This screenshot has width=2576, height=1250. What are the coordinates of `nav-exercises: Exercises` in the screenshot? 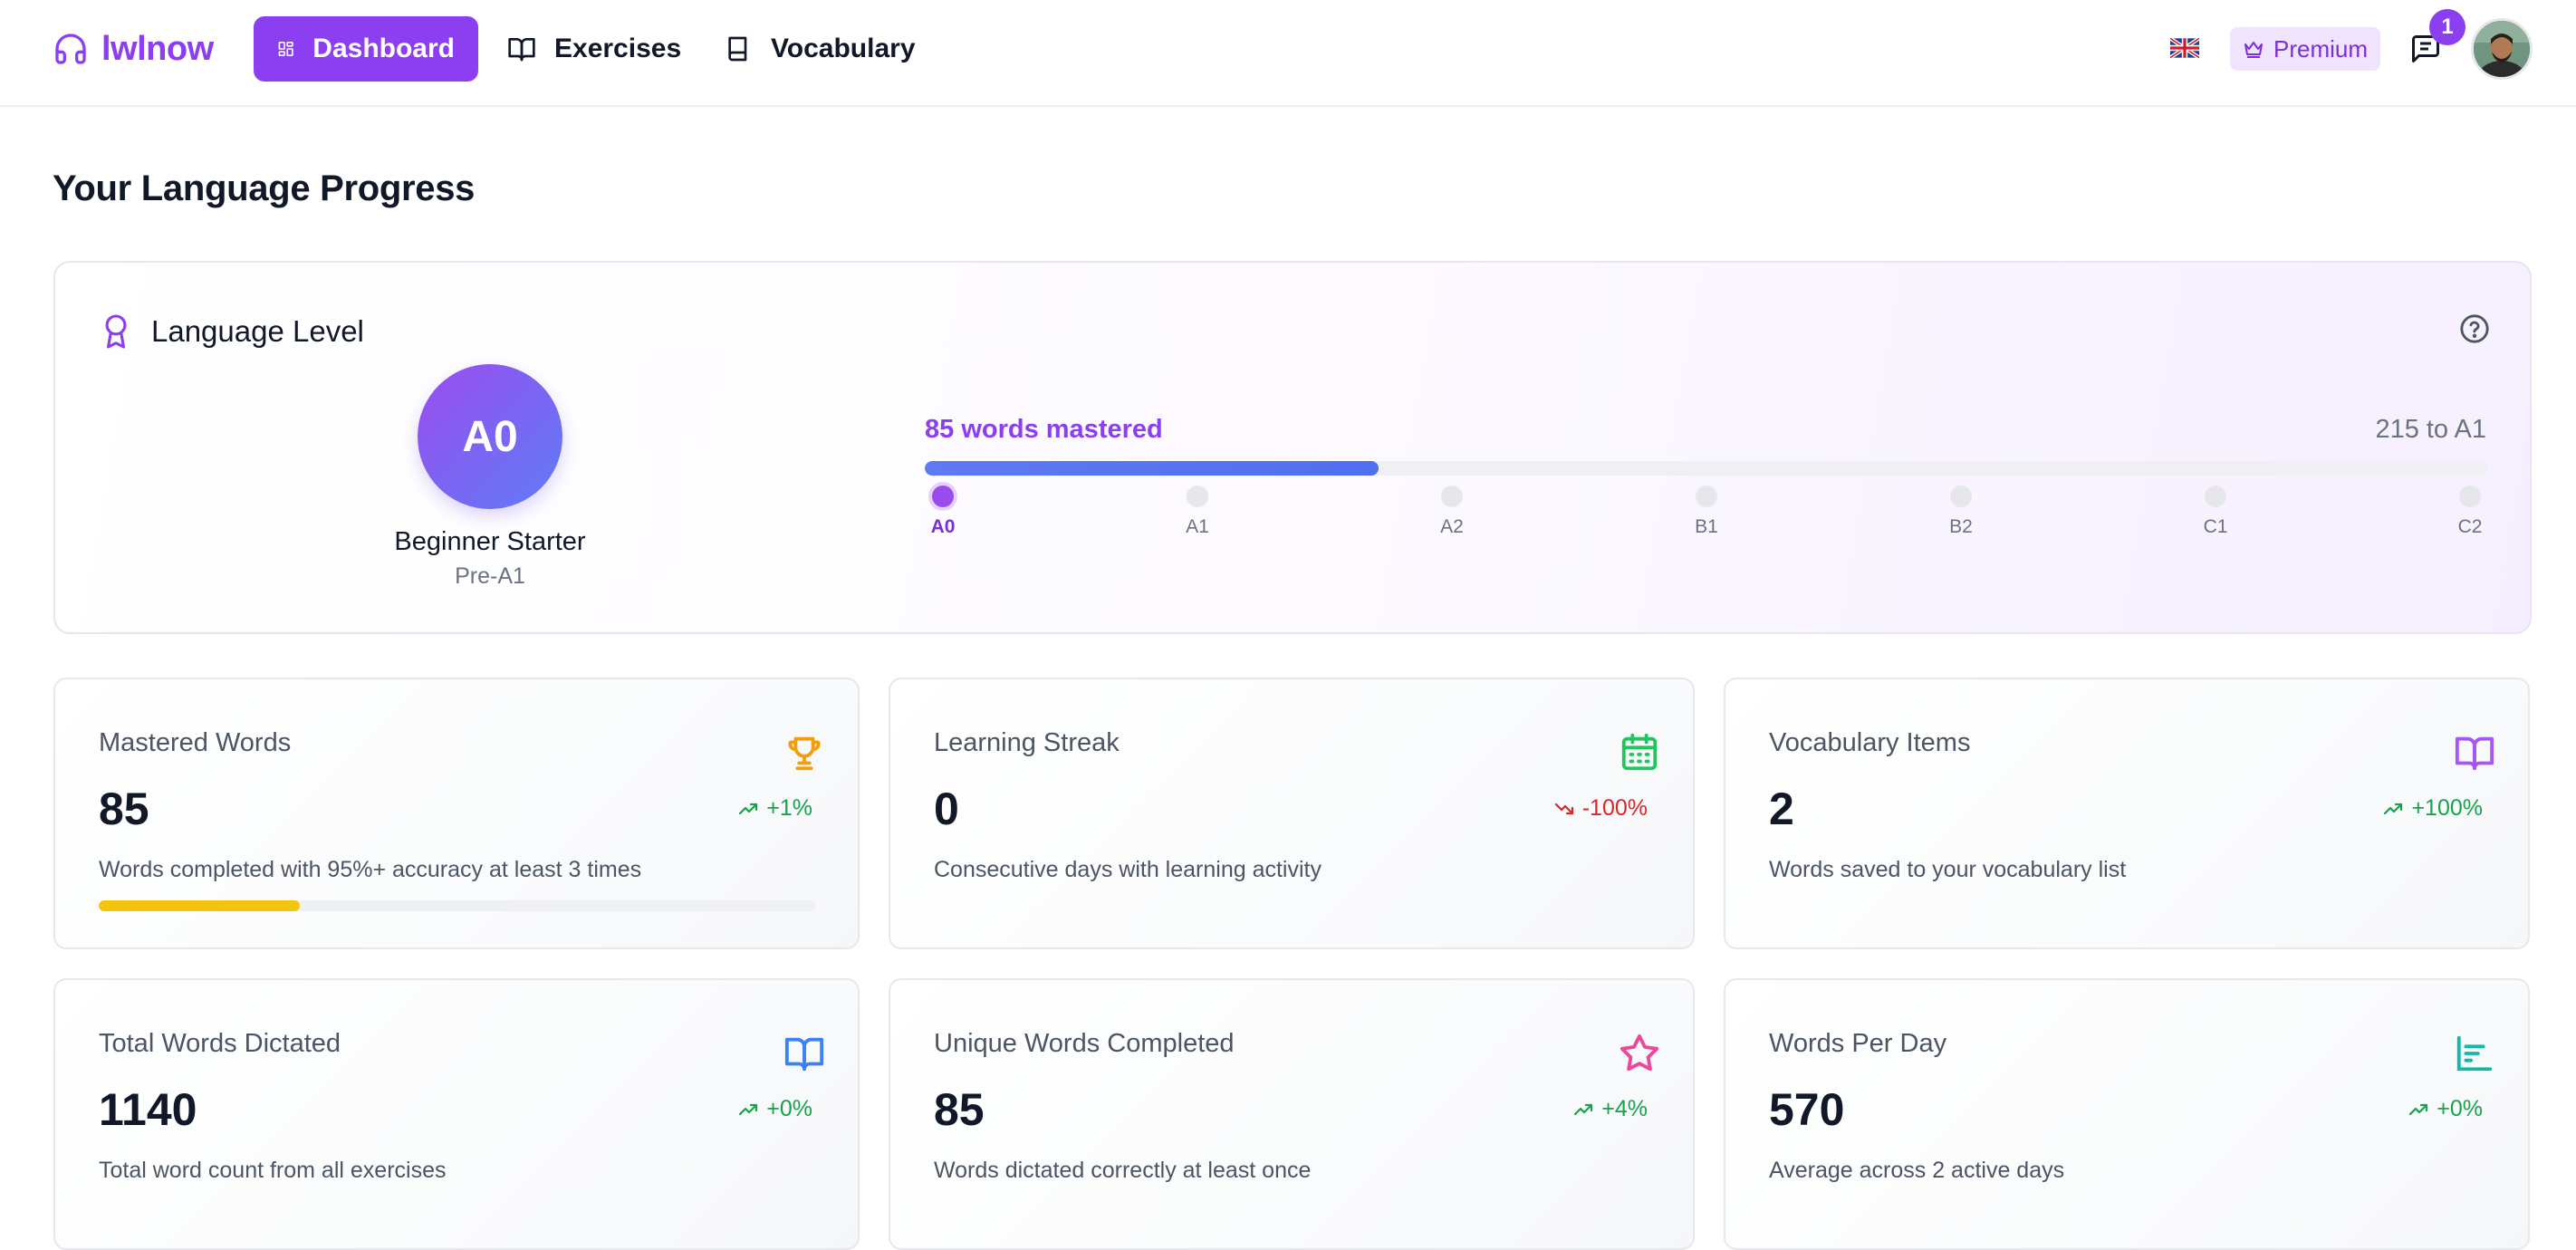 It's located at (594, 49).